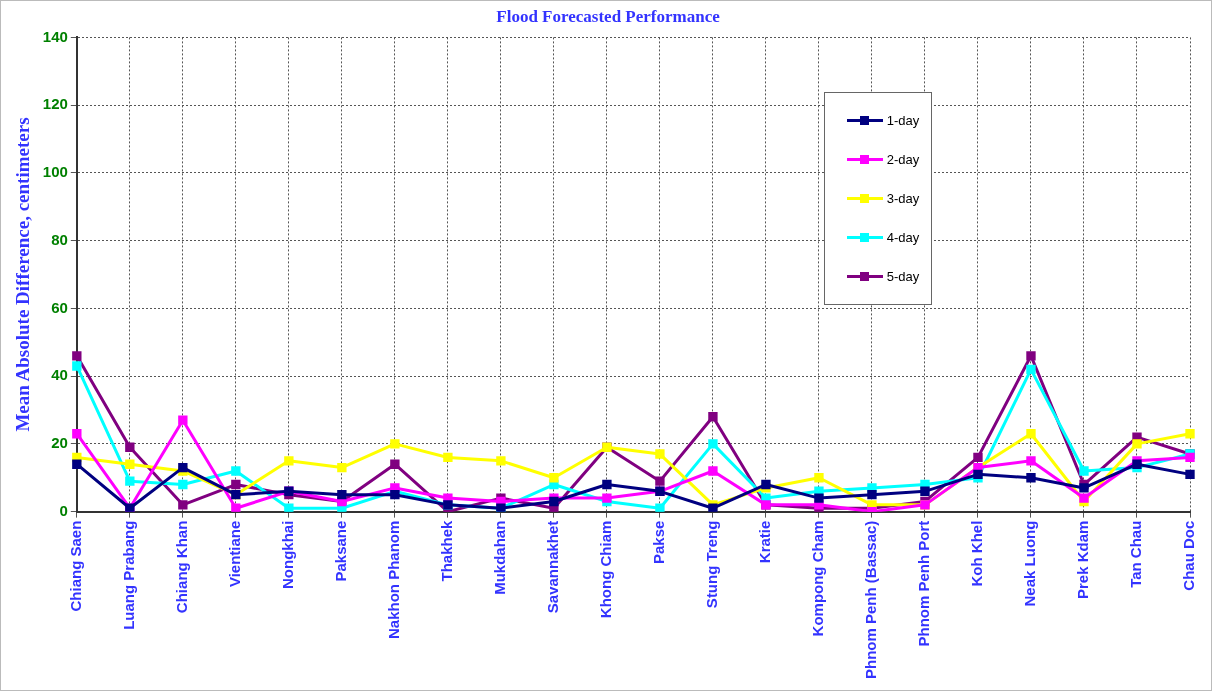  Describe the element at coordinates (59, 443) in the screenshot. I see `y-tick-label: 20` at that location.